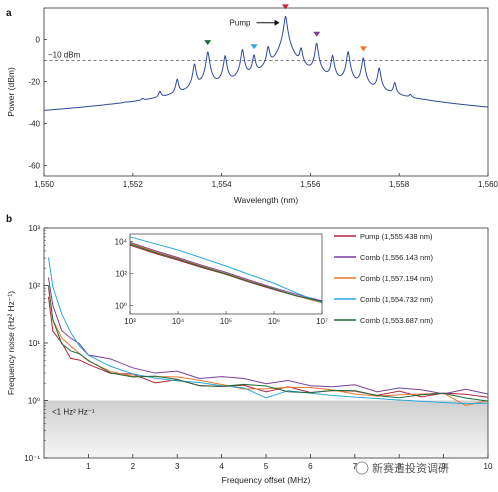  I want to click on x-tick-label: 1,554, so click(222, 184).